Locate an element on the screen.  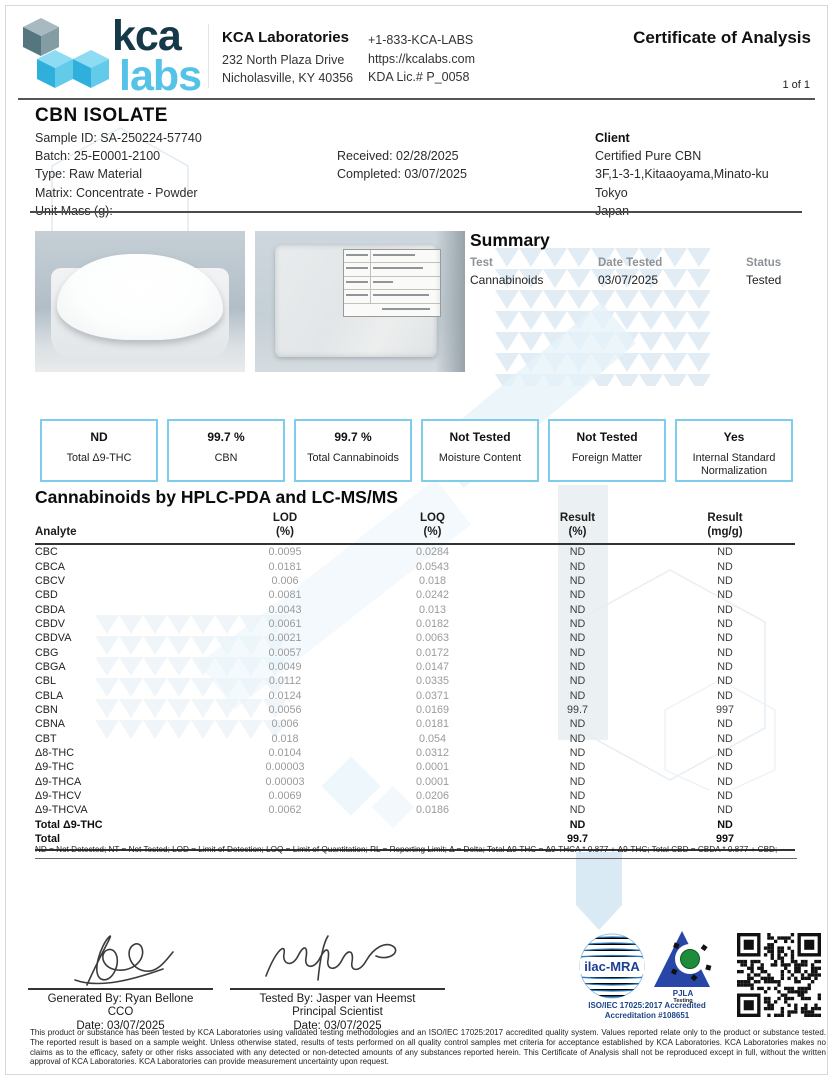
powder-mound is located at coordinates (140, 297).